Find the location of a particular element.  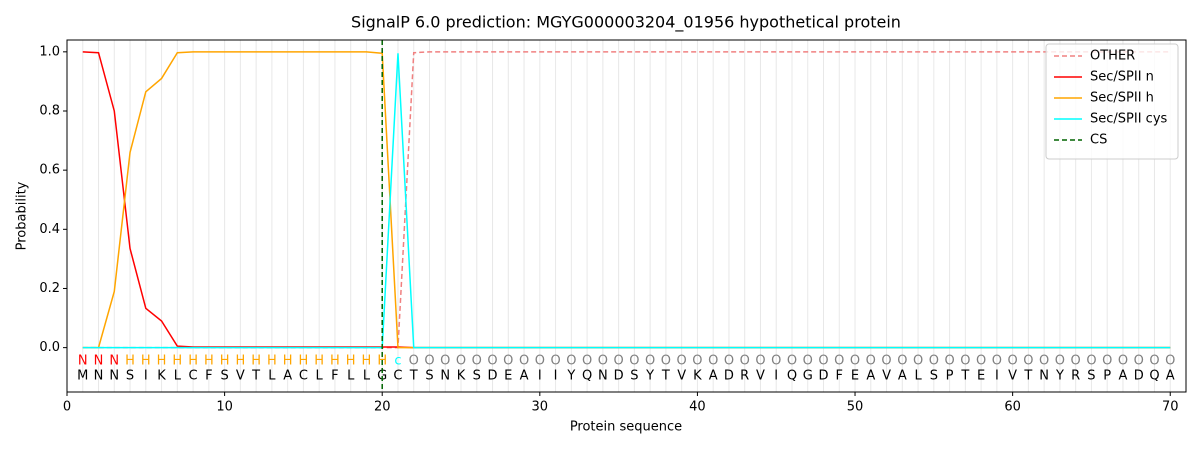

legend-box is located at coordinates (1112, 101).